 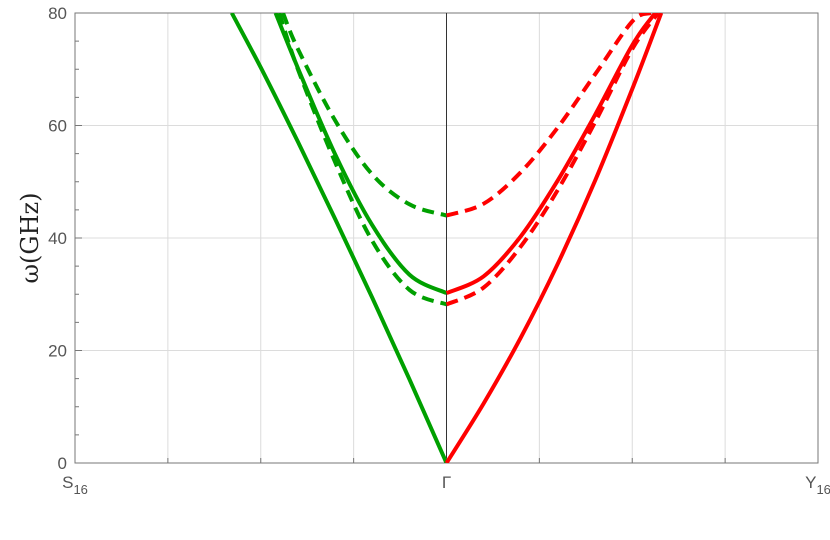 I want to click on x-tick-label: Γ, so click(x=446, y=482).